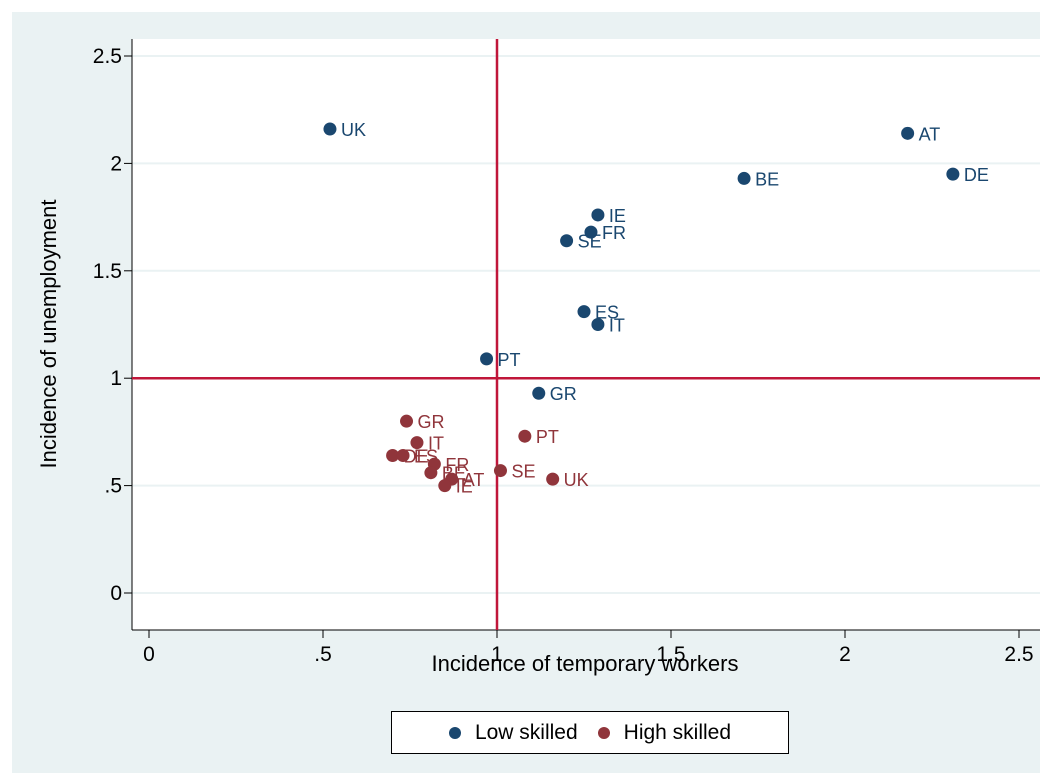 Image resolution: width=1048 pixels, height=773 pixels. What do you see at coordinates (744, 178) in the screenshot?
I see `point-low-skilled-be` at bounding box center [744, 178].